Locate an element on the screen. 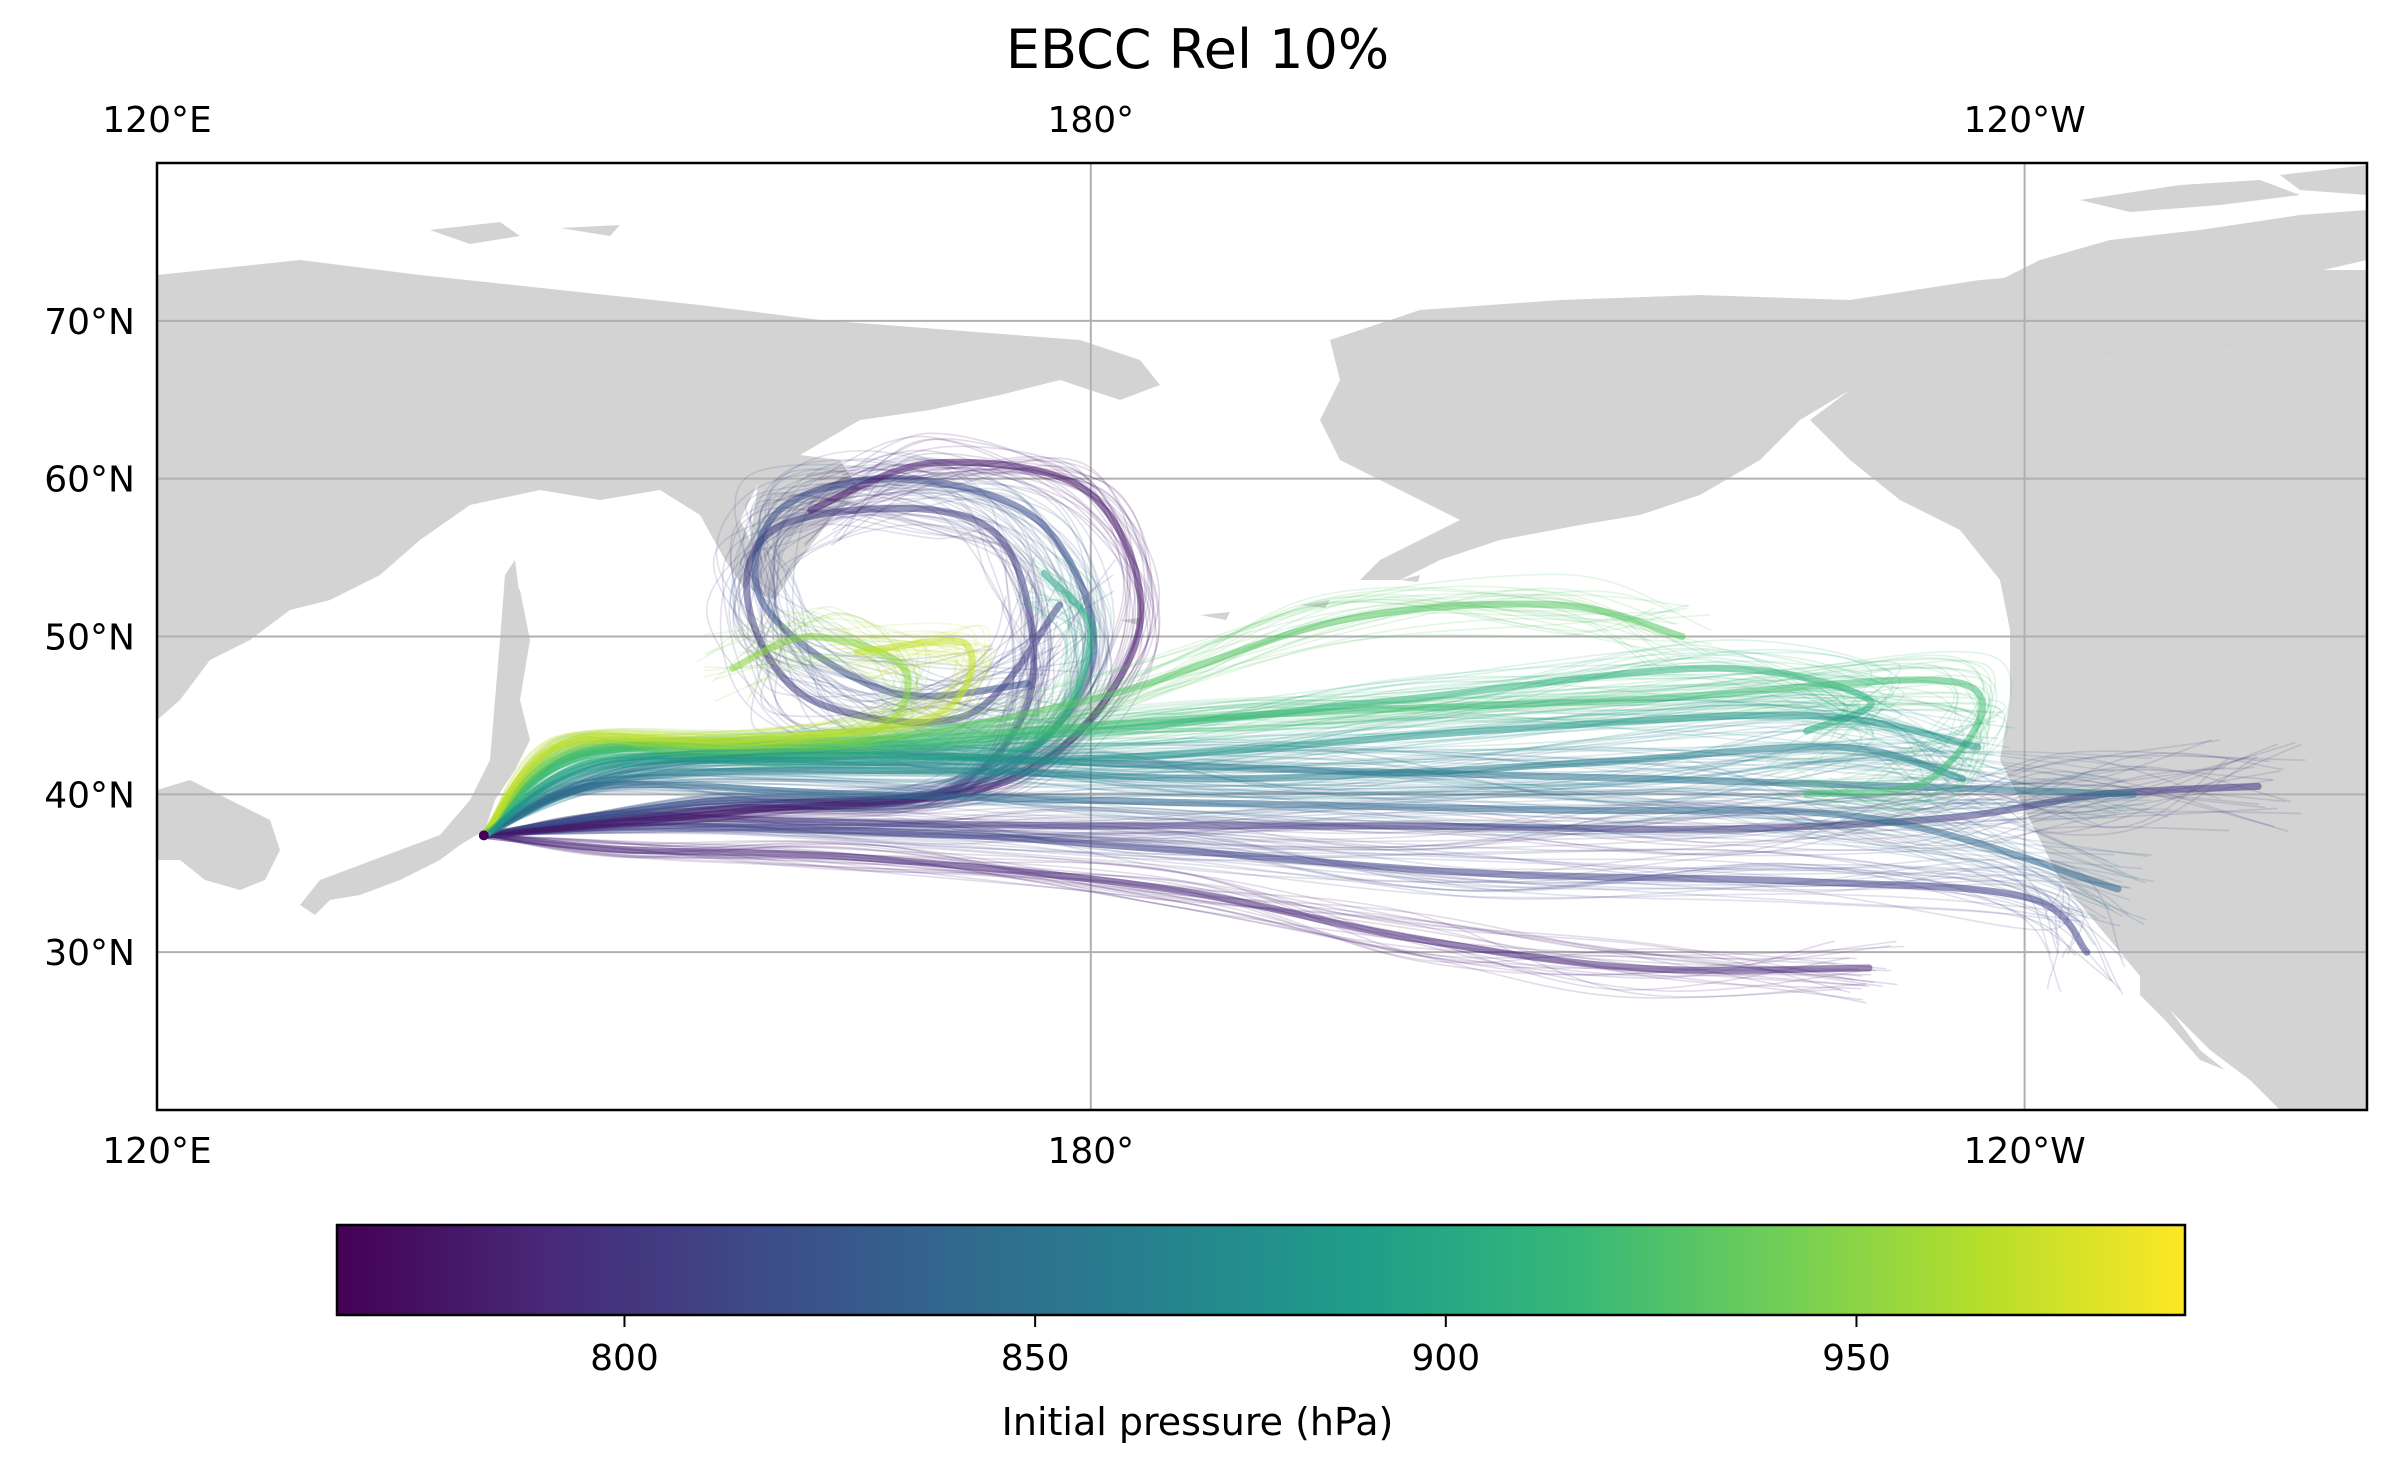 This screenshot has height=1477, width=2395. lon-tick-label-top: 120°W is located at coordinates (2024, 120).